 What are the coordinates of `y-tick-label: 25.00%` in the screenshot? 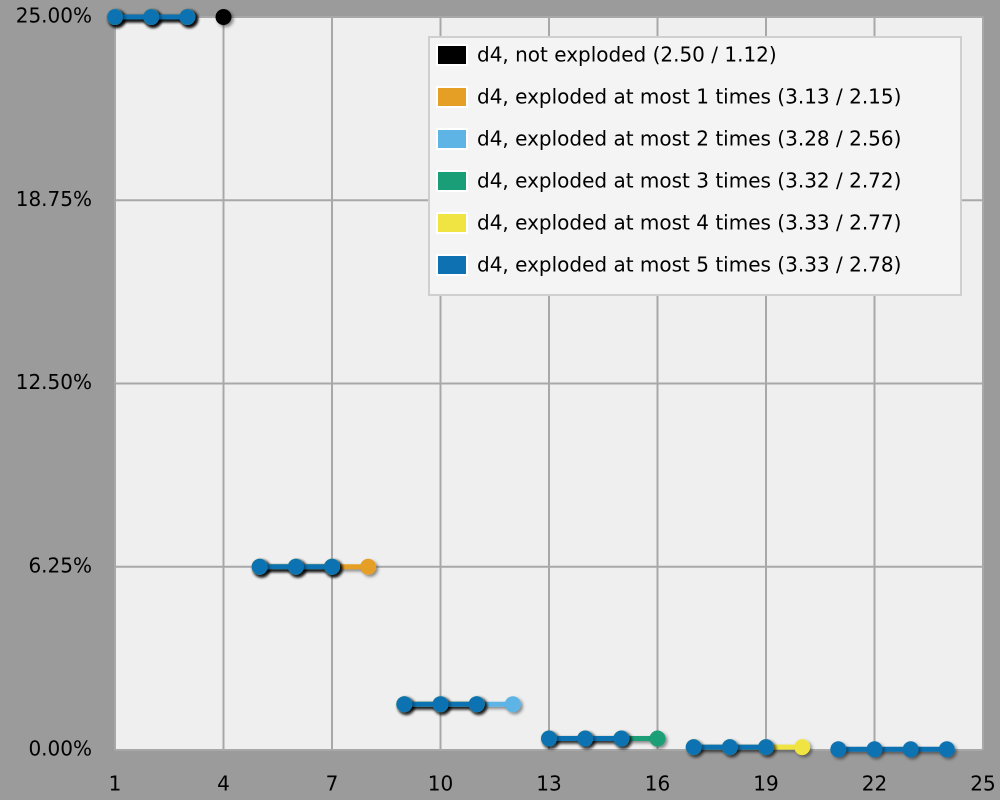 It's located at (54, 16).